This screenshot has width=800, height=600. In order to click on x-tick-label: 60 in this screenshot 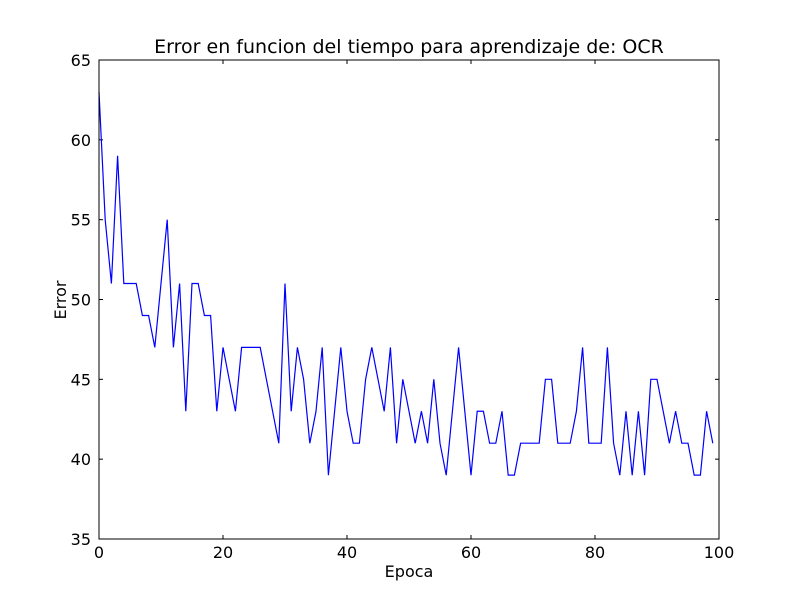, I will do `click(471, 552)`.